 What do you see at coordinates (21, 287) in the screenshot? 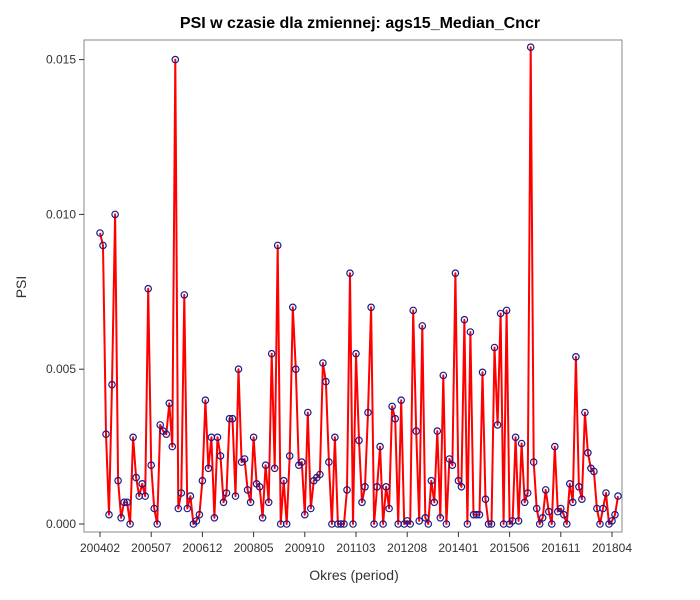
I see `y-axis-label: PSI` at bounding box center [21, 287].